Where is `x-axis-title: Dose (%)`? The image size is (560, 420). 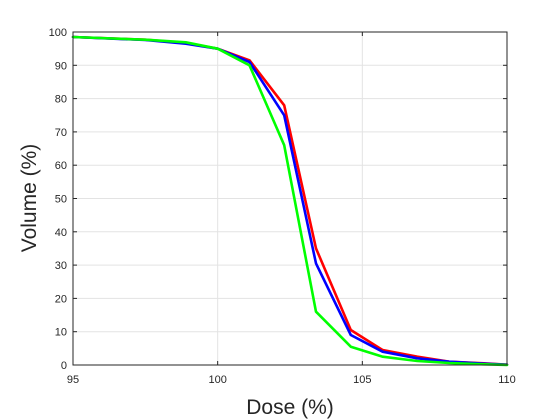
x-axis-title: Dose (%) is located at coordinates (290, 407).